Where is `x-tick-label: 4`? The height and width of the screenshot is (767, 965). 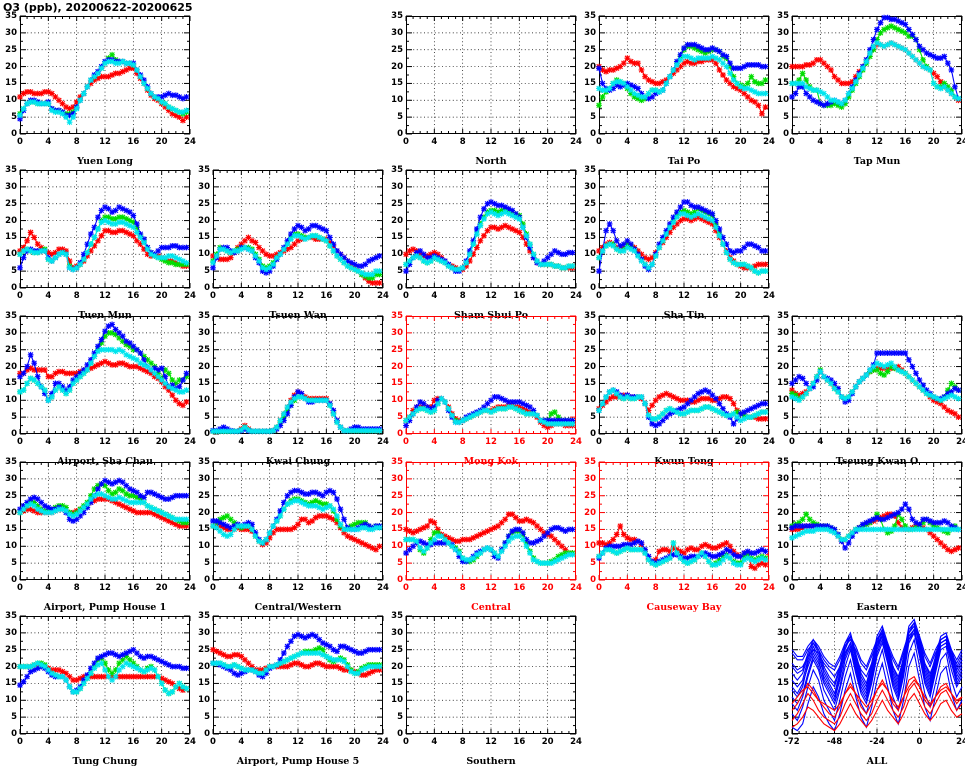 x-tick-label: 4 is located at coordinates (48, 142).